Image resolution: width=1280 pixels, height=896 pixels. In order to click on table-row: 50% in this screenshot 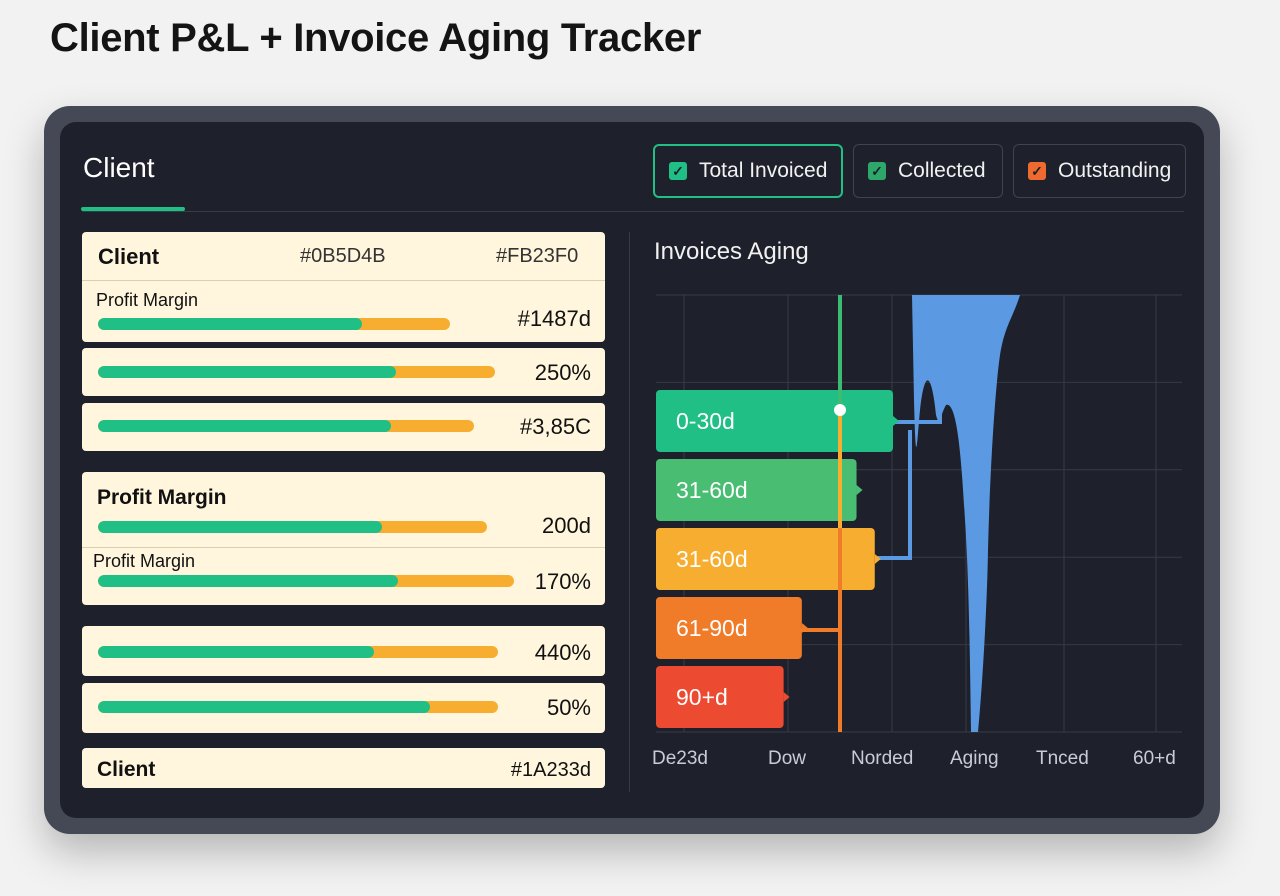, I will do `click(343, 708)`.